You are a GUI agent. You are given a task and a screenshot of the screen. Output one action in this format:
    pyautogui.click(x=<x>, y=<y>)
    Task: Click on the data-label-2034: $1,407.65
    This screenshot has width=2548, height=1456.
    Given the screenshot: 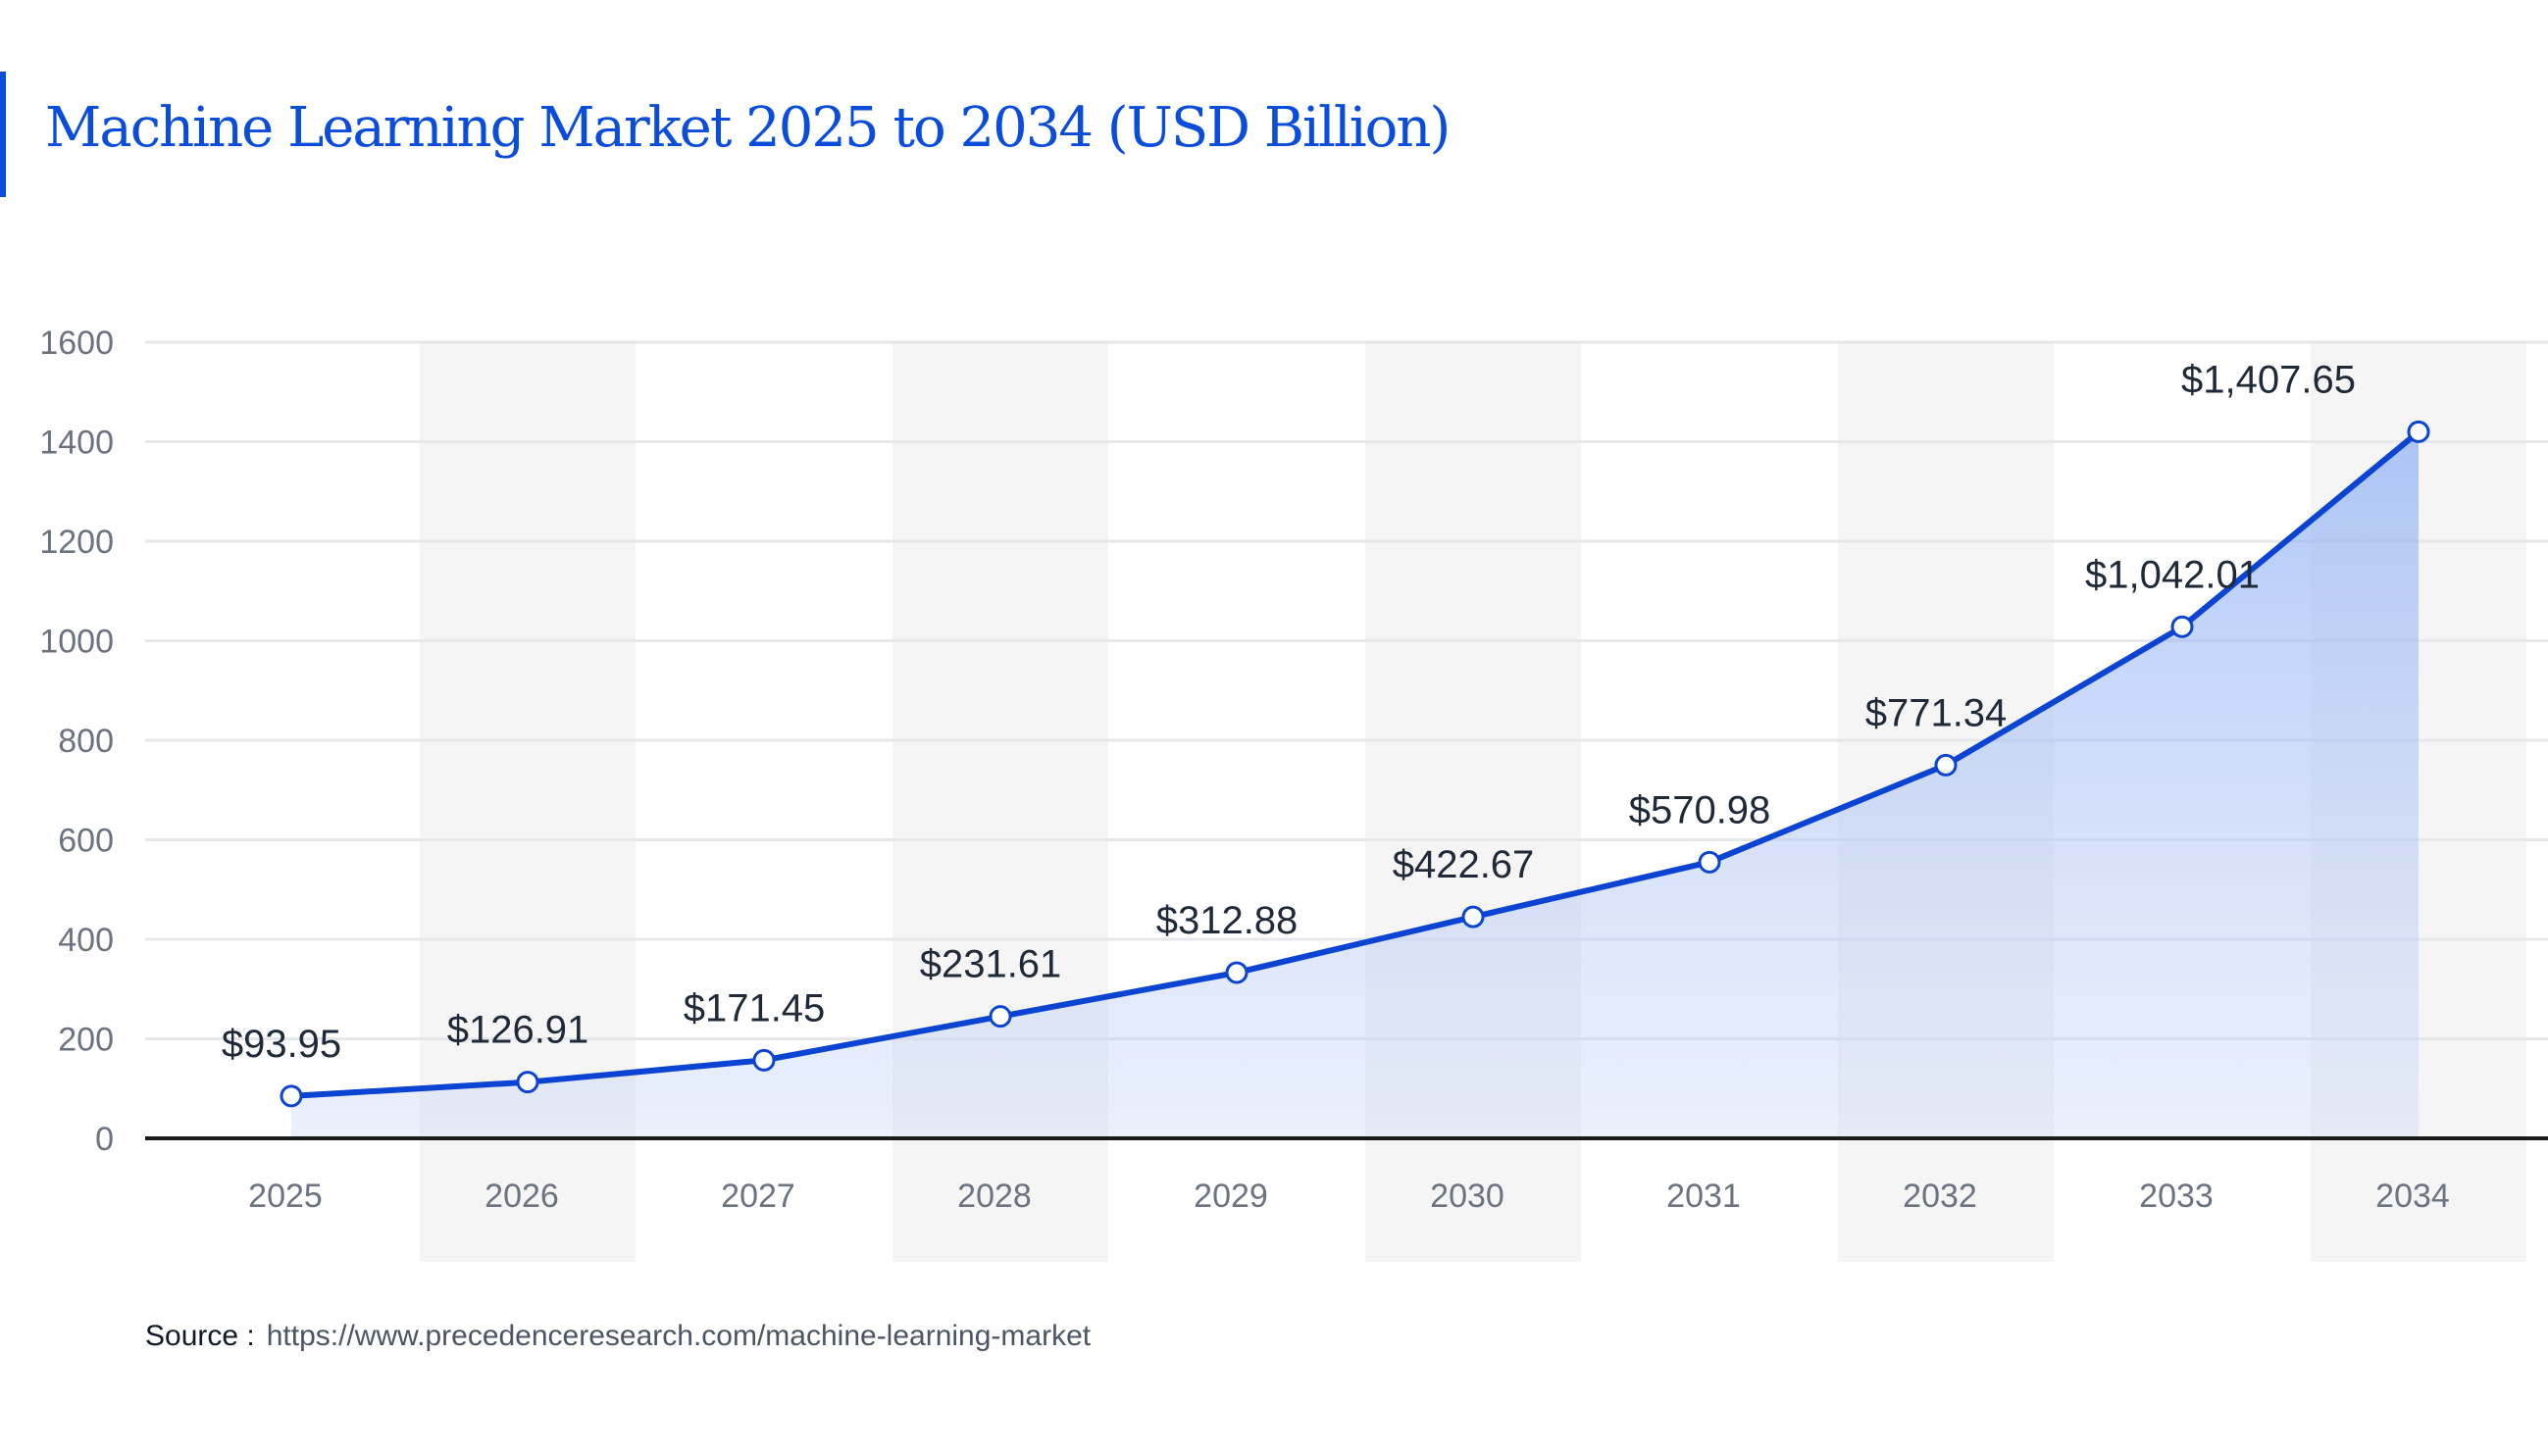 What is the action you would take?
    pyautogui.click(x=2268, y=379)
    